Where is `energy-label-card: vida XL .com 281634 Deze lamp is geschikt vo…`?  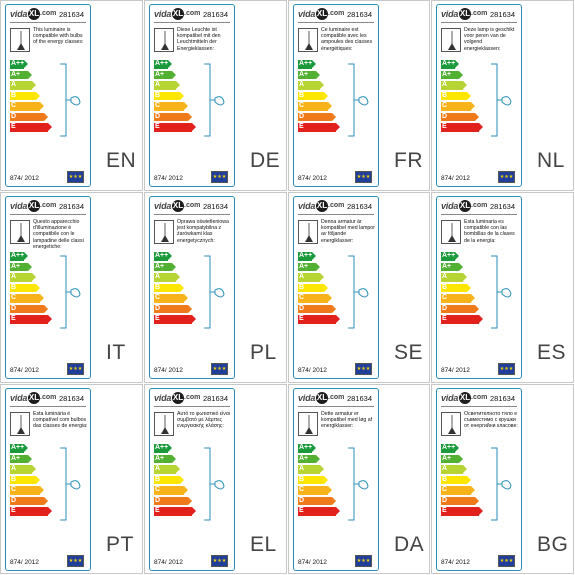
energy-label-card: vida XL .com 281634 Deze lamp is geschikt vo… is located at coordinates (479, 95).